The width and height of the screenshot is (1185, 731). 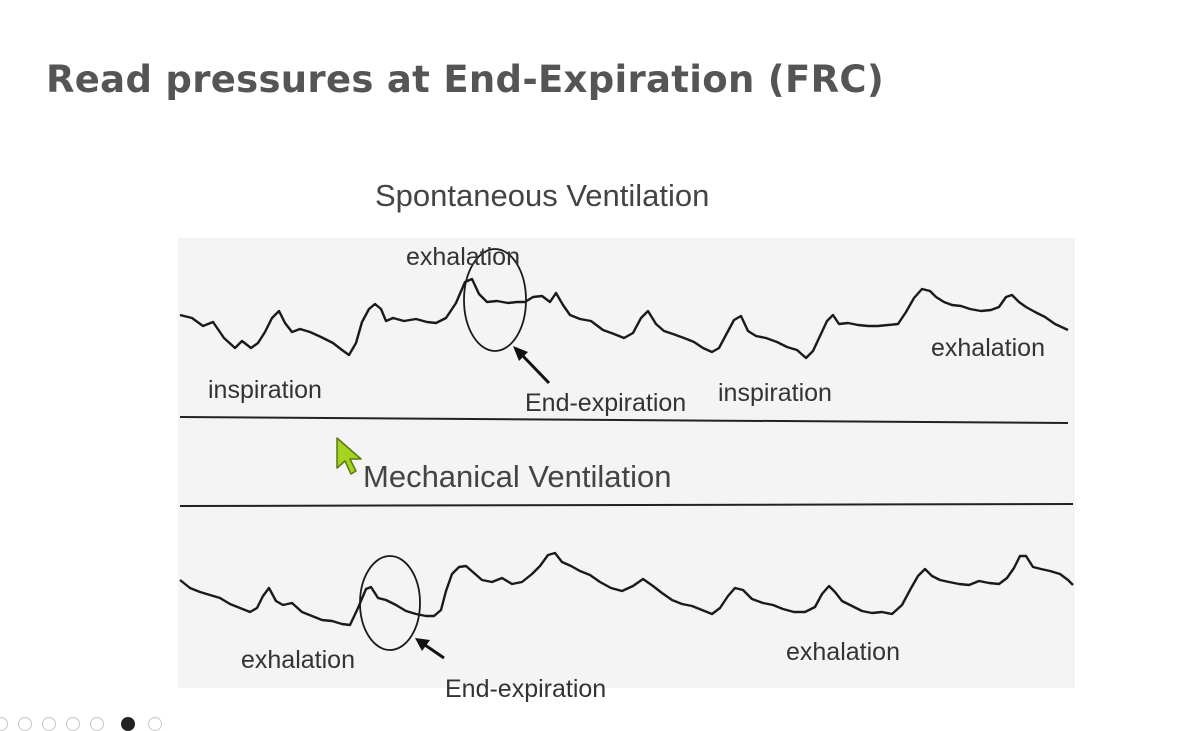 I want to click on label-exhalation-bottom-1: exhalation, so click(x=298, y=660).